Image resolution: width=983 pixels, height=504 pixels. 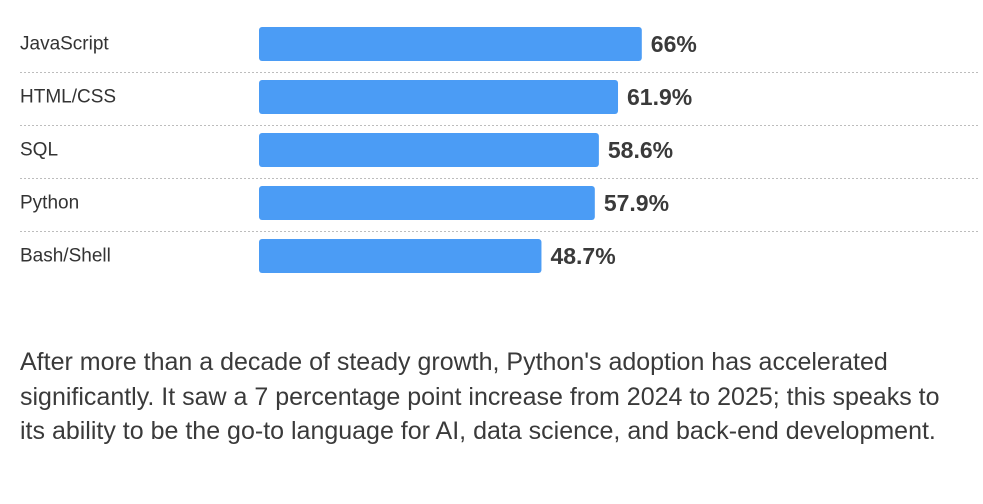 What do you see at coordinates (636, 203) in the screenshot?
I see `value-label-3: 57.9%` at bounding box center [636, 203].